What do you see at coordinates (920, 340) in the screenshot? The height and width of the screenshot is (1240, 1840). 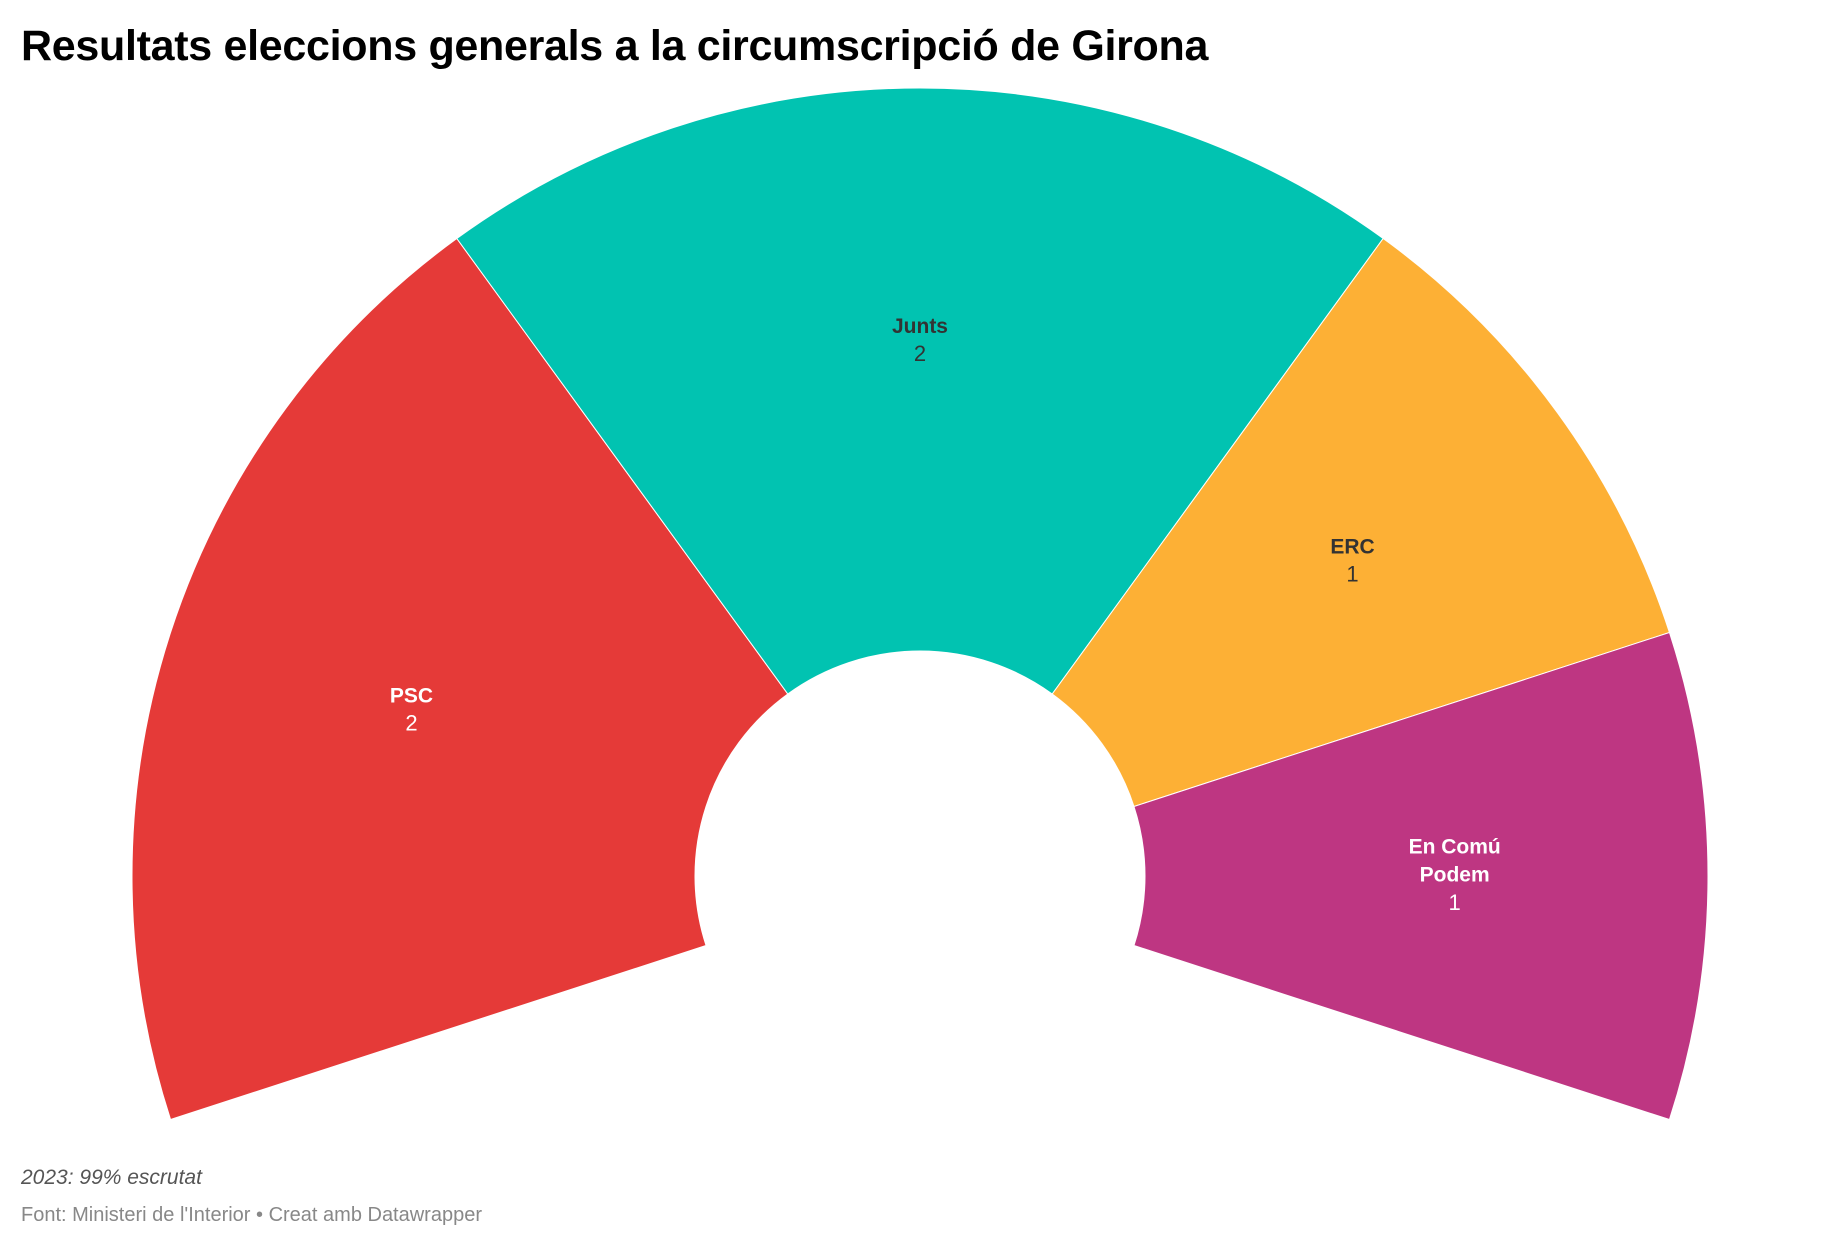 I see `segment-label-junts: Junts 2` at bounding box center [920, 340].